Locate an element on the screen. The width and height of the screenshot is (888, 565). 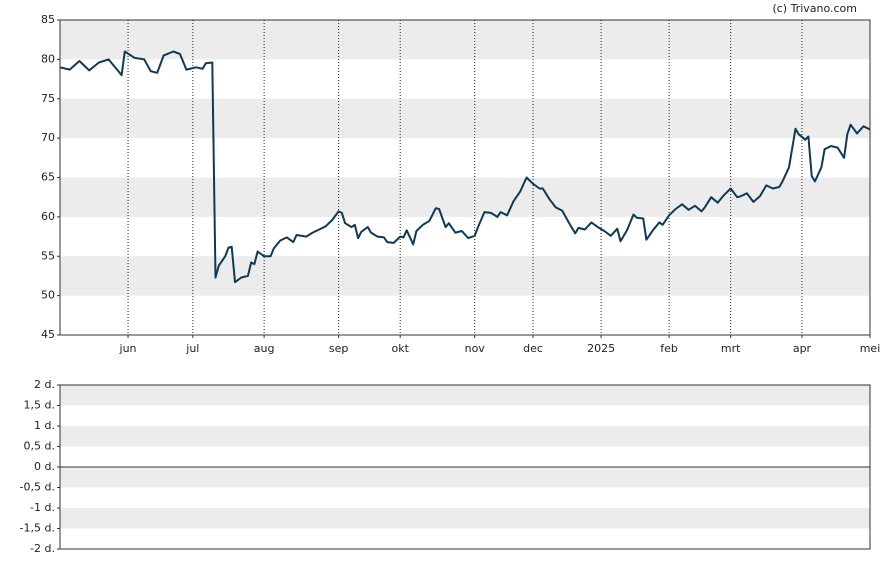
x-tick-label: 2025 is located at coordinates (601, 348).